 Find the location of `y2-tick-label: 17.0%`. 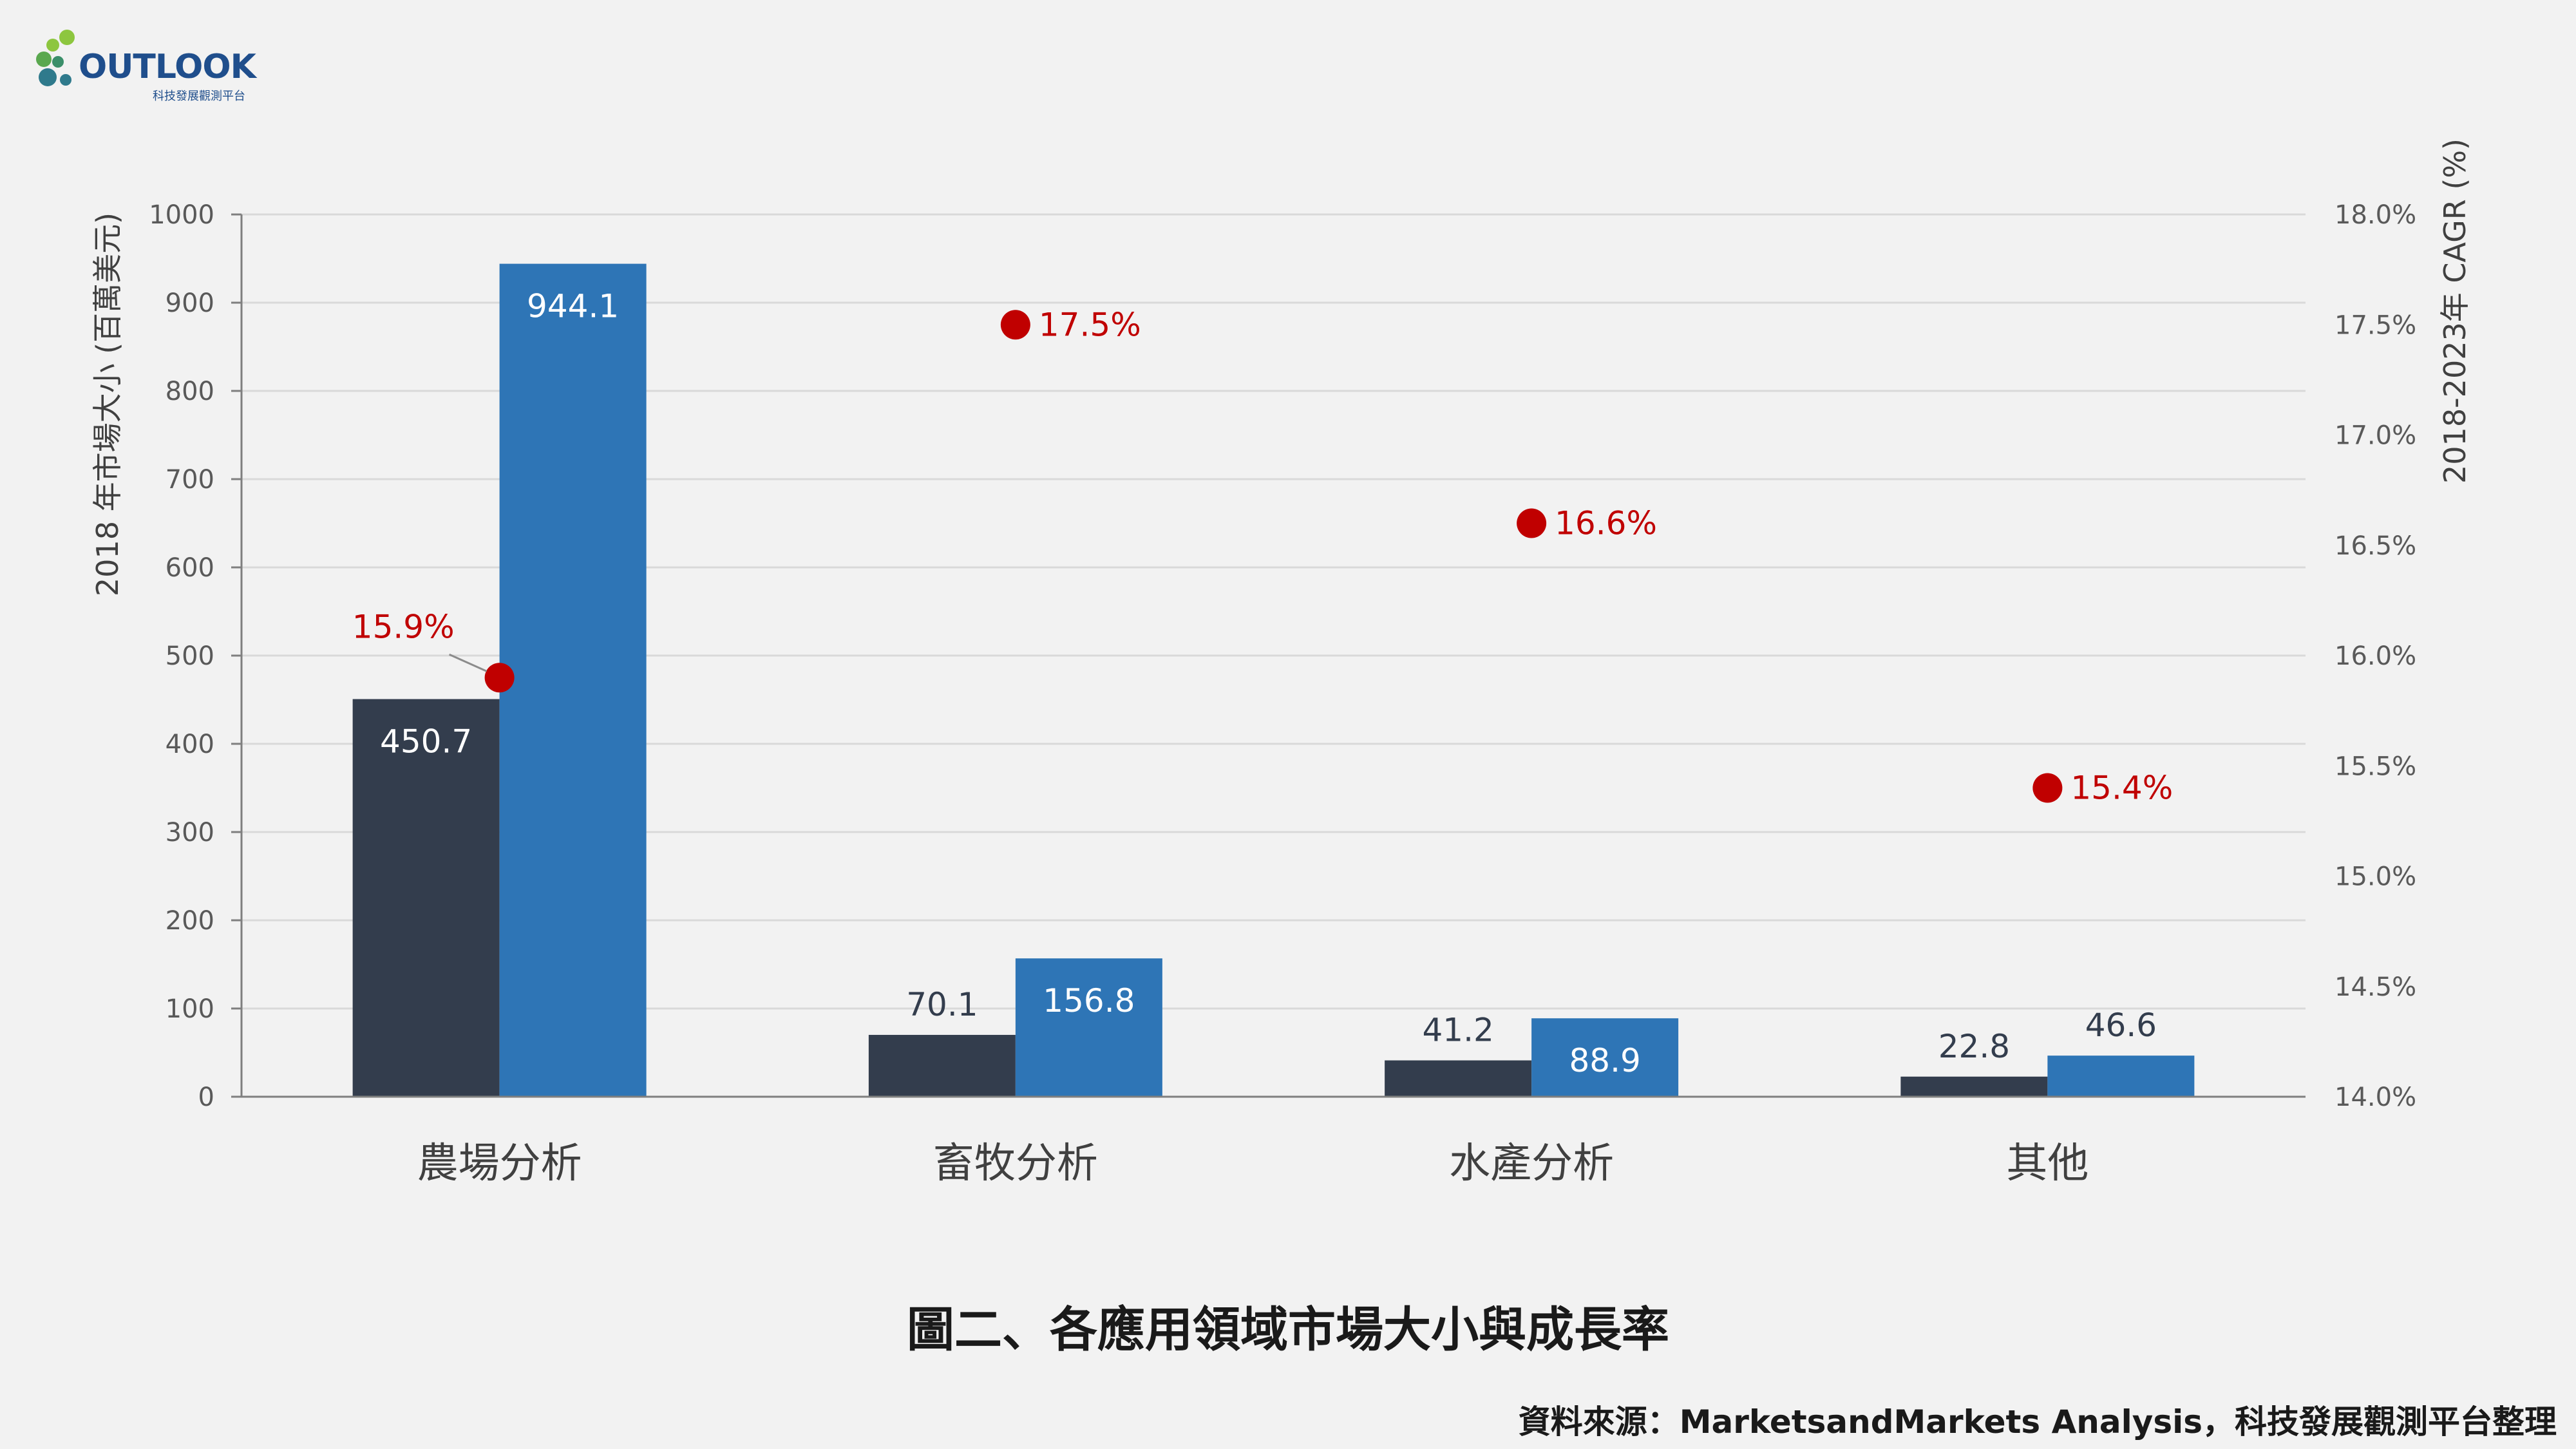

y2-tick-label: 17.0% is located at coordinates (2375, 436).